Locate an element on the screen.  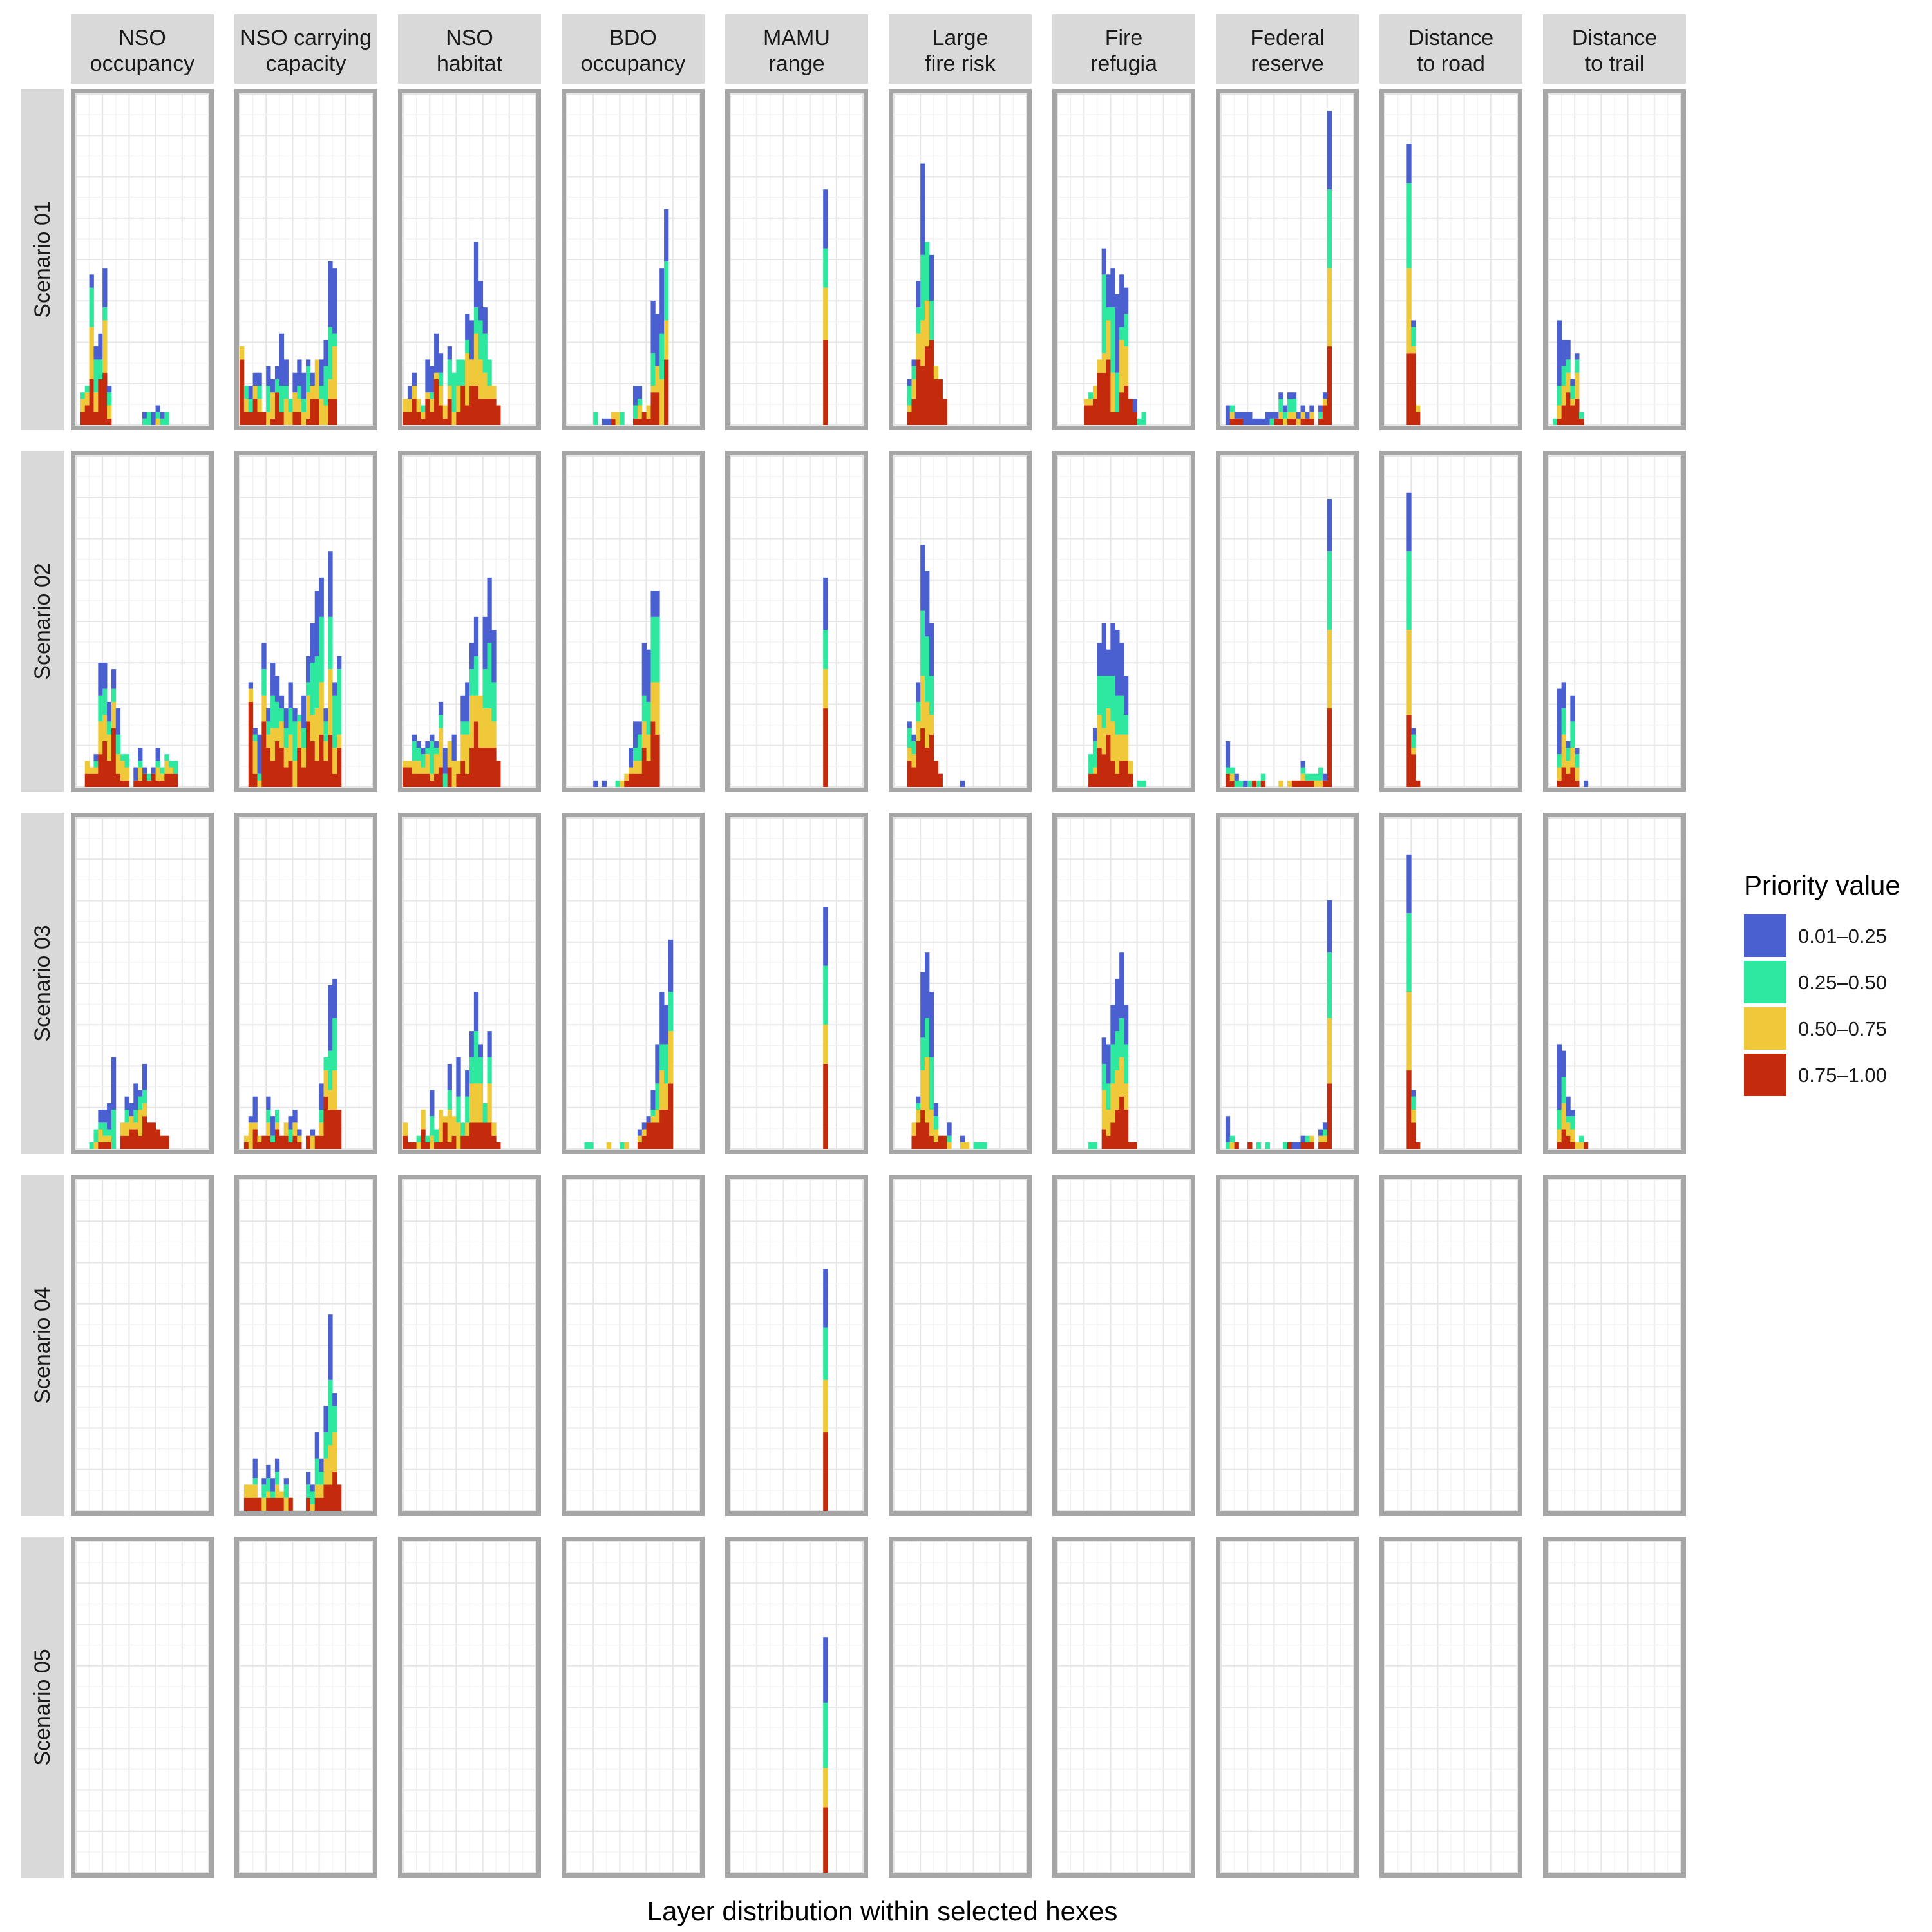
col-strip-nso-habitat-label: habitat is located at coordinates (470, 64).